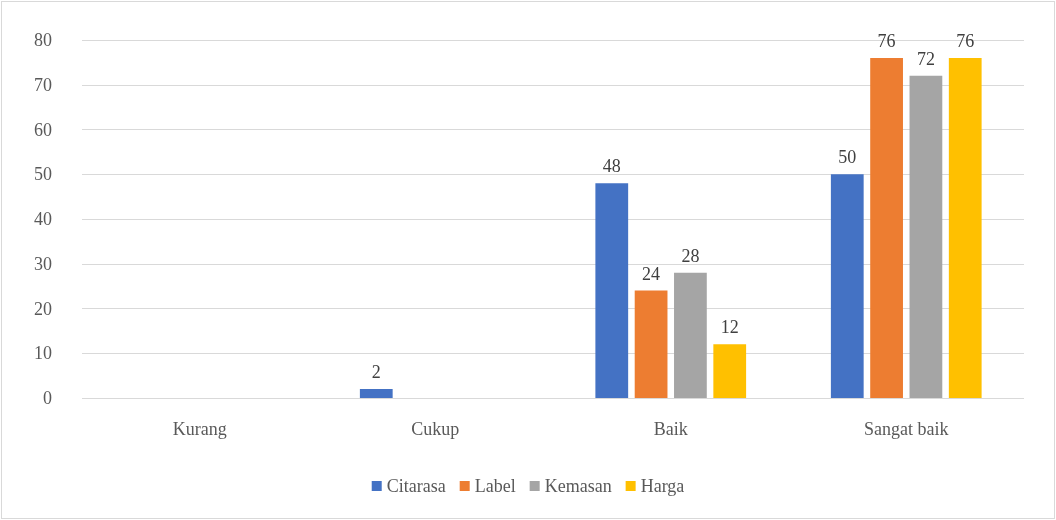 This screenshot has height=520, width=1056. Describe the element at coordinates (435, 429) in the screenshot. I see `x-tick-label: Cukup` at that location.